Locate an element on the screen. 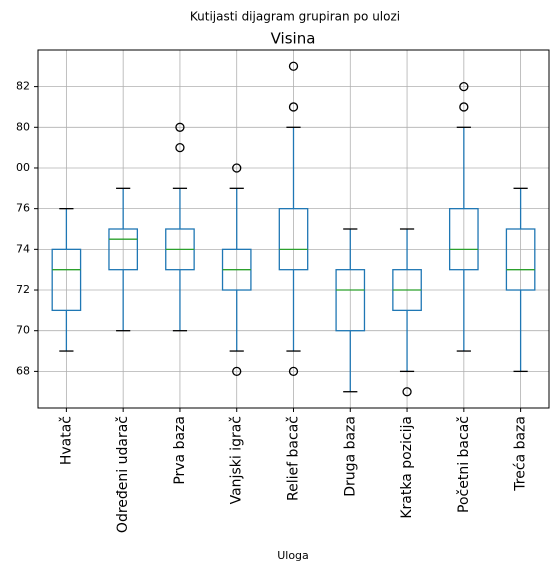  x-tick-label: Kratka pozicija is located at coordinates (407, 467).